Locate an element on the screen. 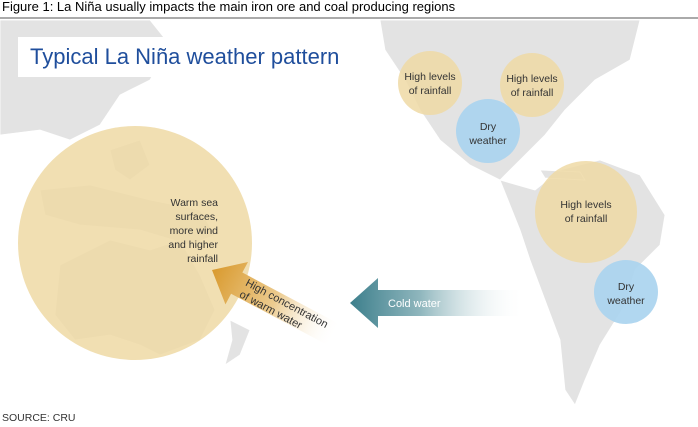  title-box is located at coordinates (193, 57).